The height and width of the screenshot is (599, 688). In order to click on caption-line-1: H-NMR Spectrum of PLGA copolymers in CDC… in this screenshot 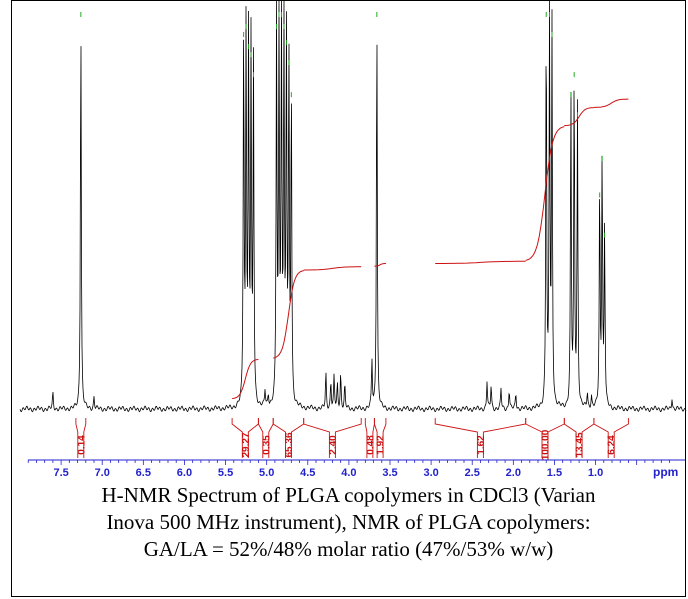, I will do `click(348, 495)`.